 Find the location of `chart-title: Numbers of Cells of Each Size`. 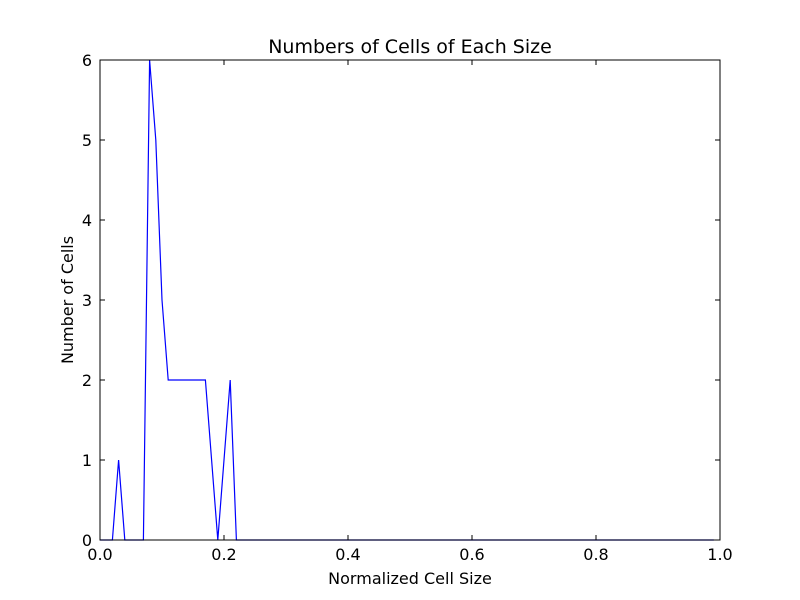

chart-title: Numbers of Cells of Each Size is located at coordinates (410, 47).